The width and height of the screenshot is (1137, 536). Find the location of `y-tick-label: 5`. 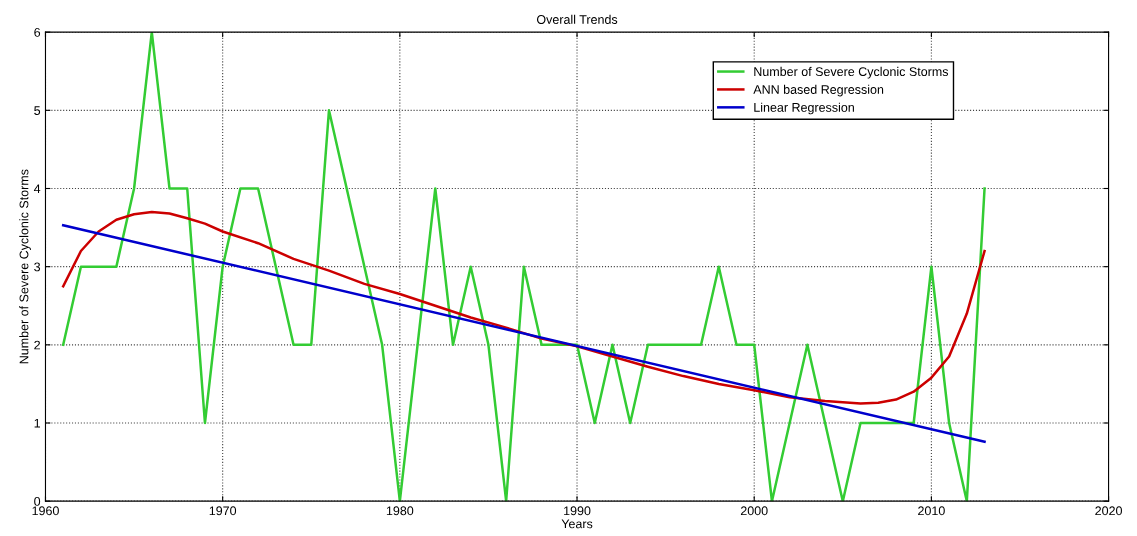

y-tick-label: 5 is located at coordinates (37, 110).